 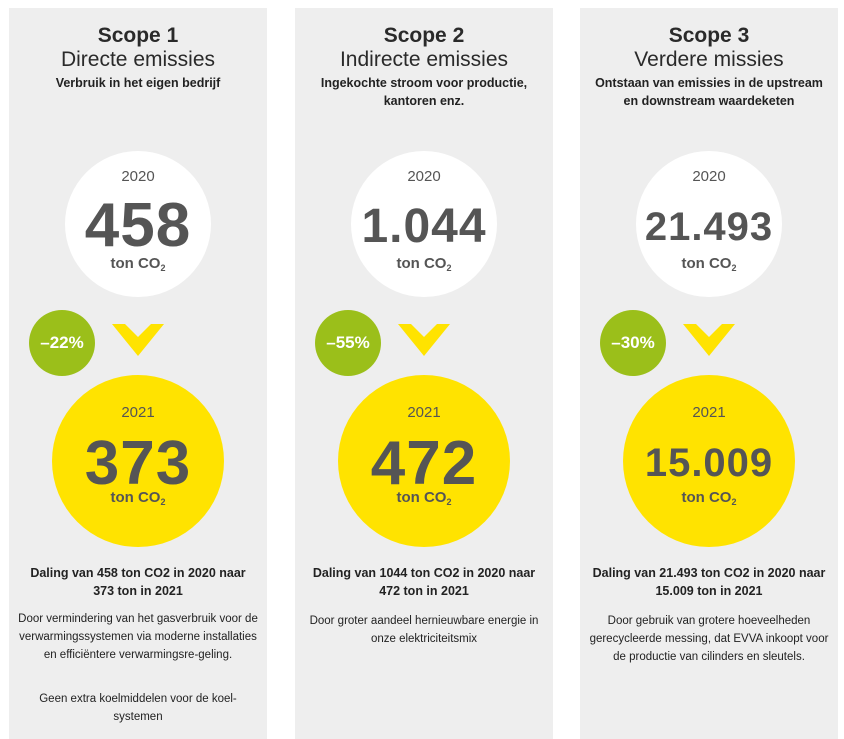 I want to click on scope-title: Scope 3, so click(x=709, y=35).